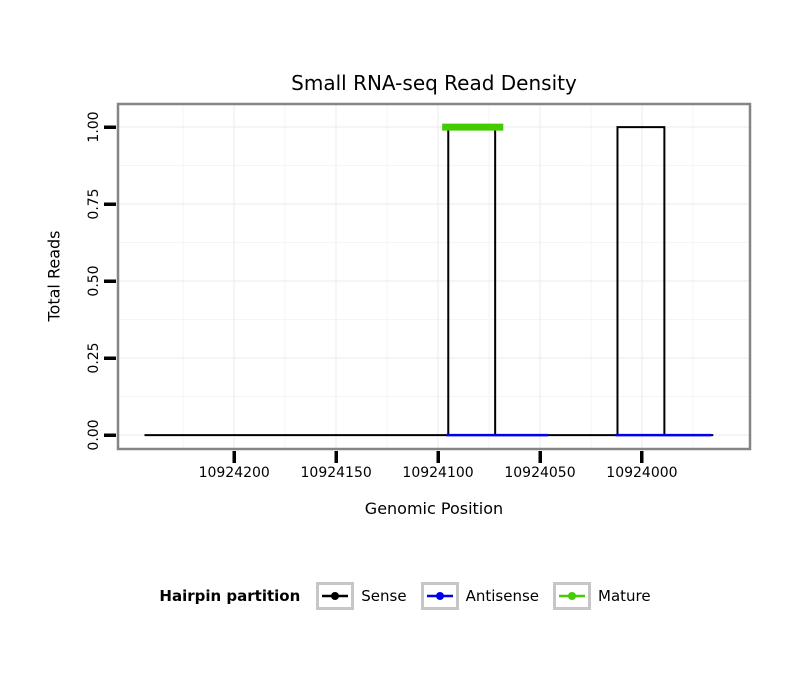 This screenshot has width=810, height=690. What do you see at coordinates (94, 127) in the screenshot?
I see `y-tick-label: 1.00` at bounding box center [94, 127].